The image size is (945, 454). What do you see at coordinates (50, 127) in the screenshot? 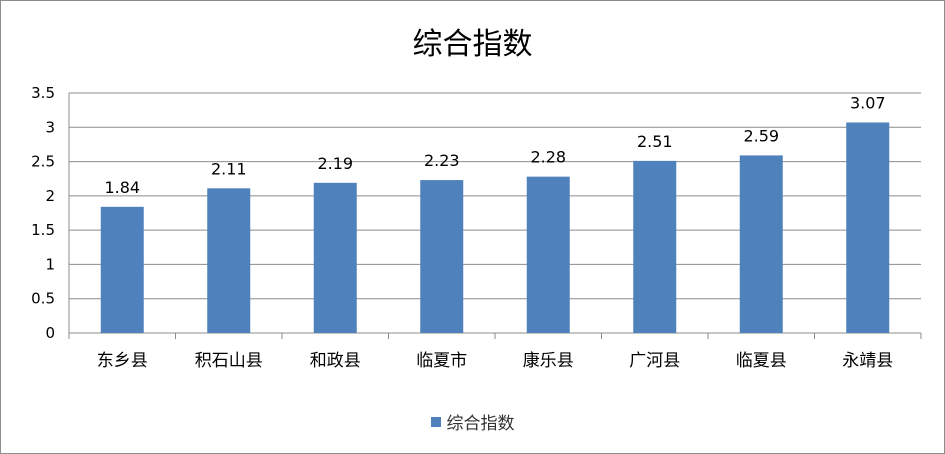
I see `y-tick-label: 3` at bounding box center [50, 127].